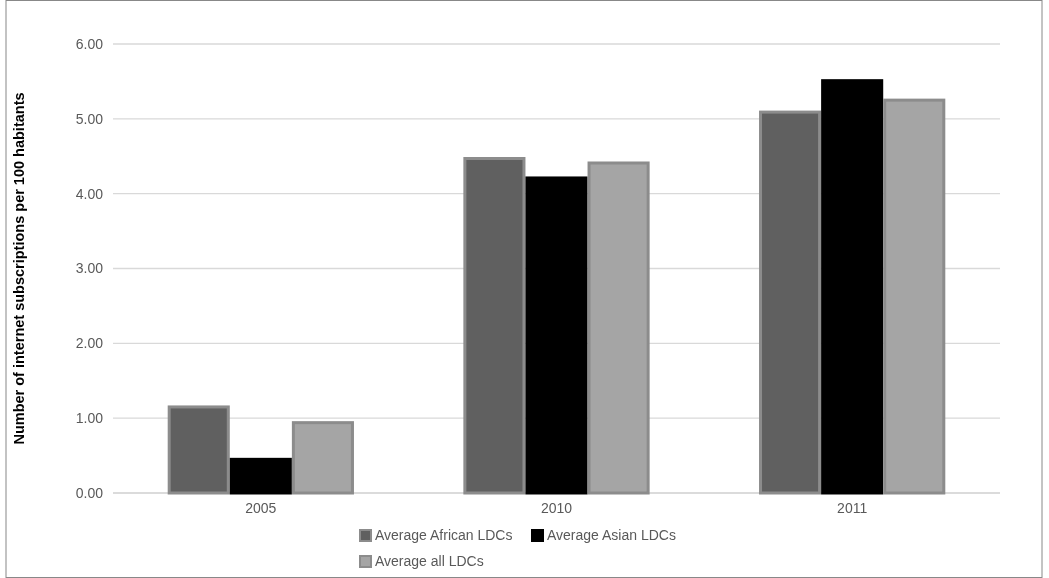 The width and height of the screenshot is (1049, 578). What do you see at coordinates (89, 418) in the screenshot?
I see `y-tick-label: 1.00` at bounding box center [89, 418].